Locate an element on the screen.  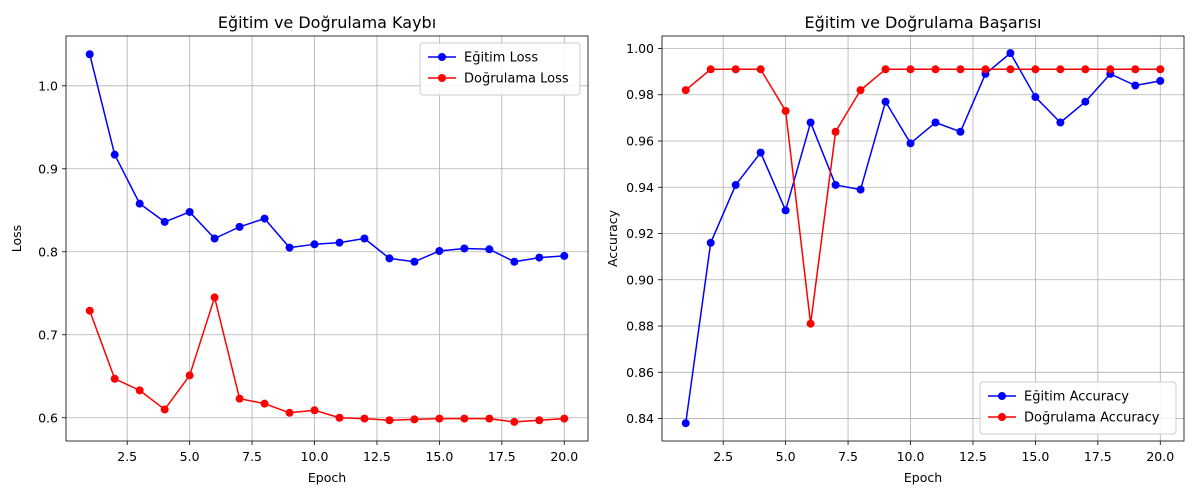
y-tick-label: 0.9 is located at coordinates (48, 168).